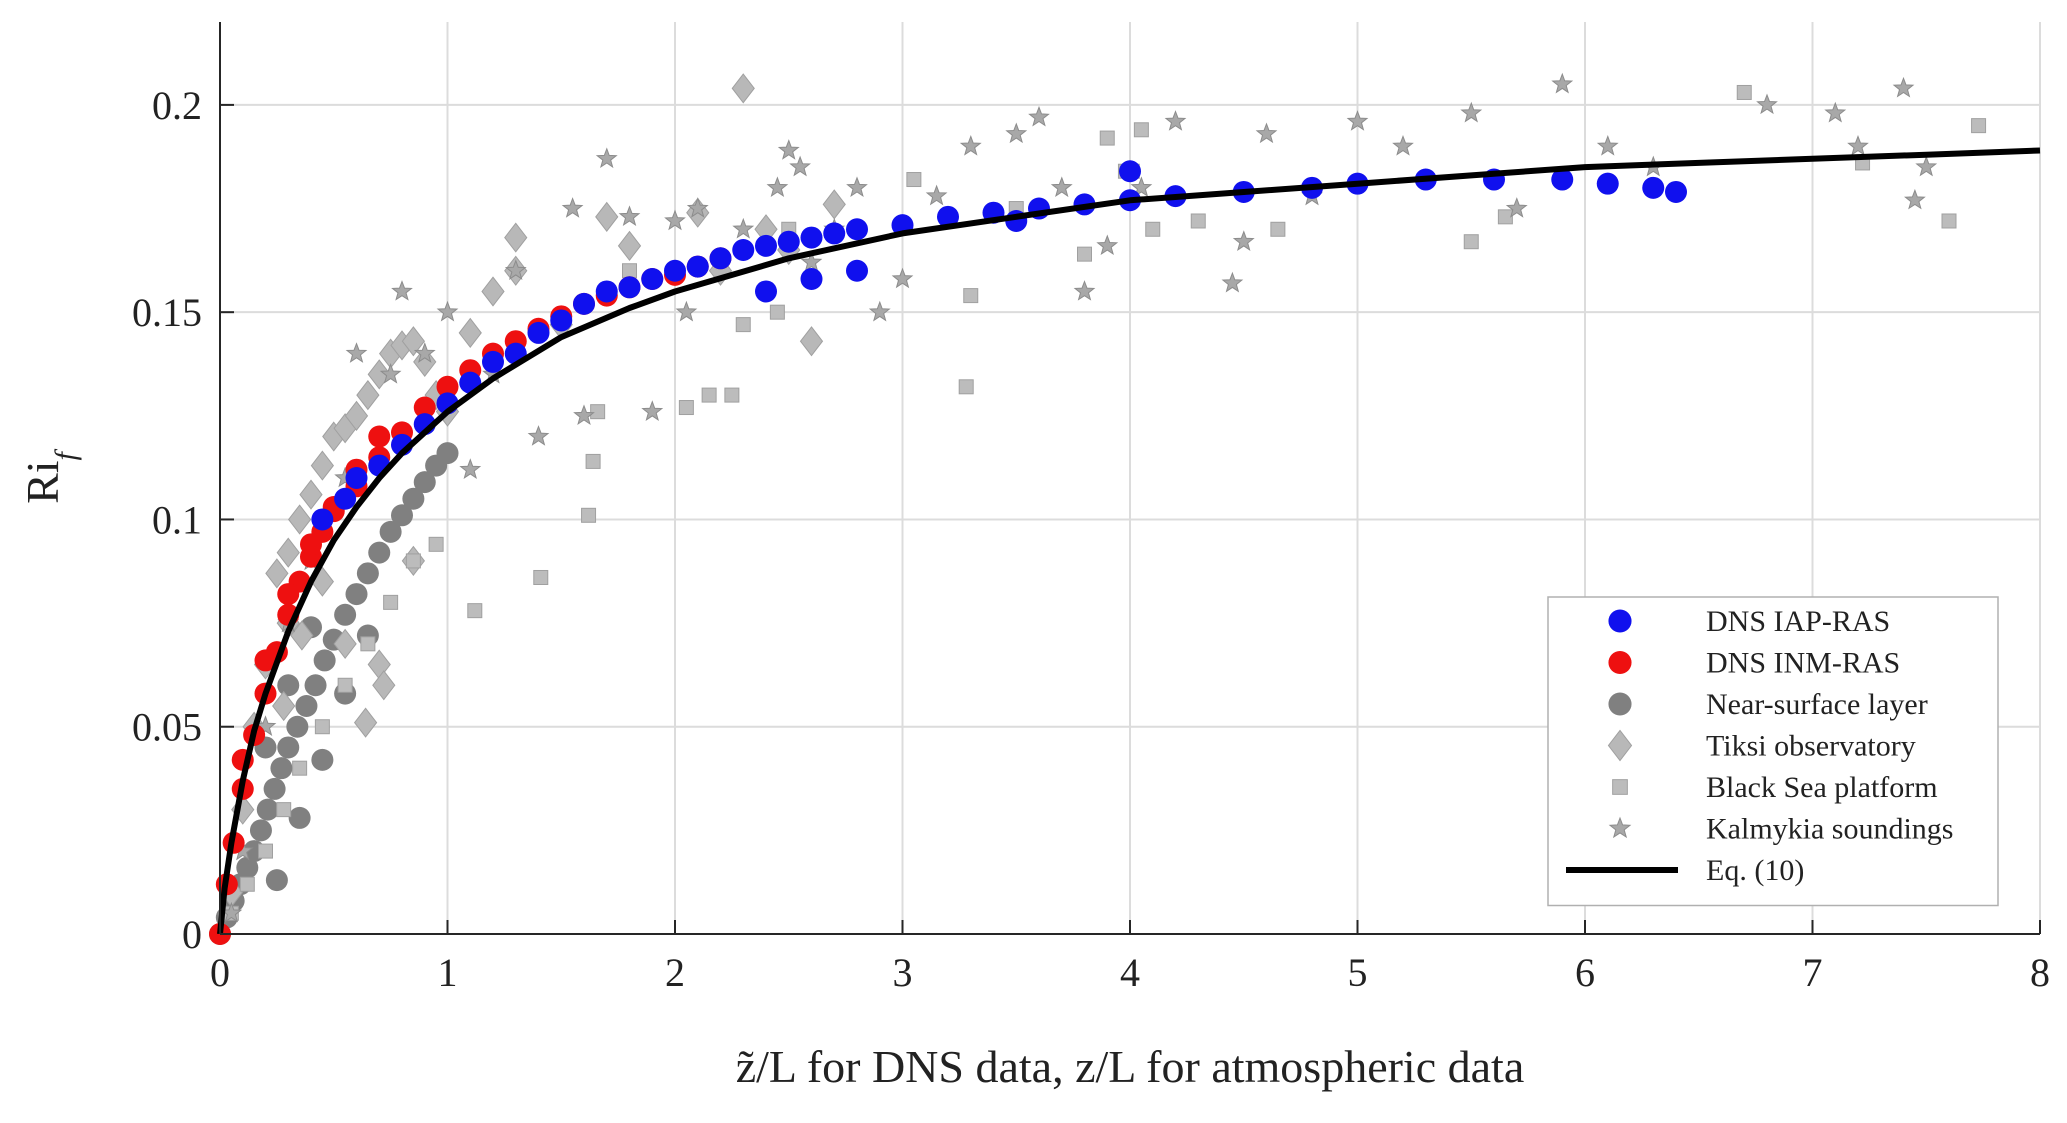 This screenshot has height=1123, width=2067. I want to click on x-tick-label: 3, so click(903, 972).